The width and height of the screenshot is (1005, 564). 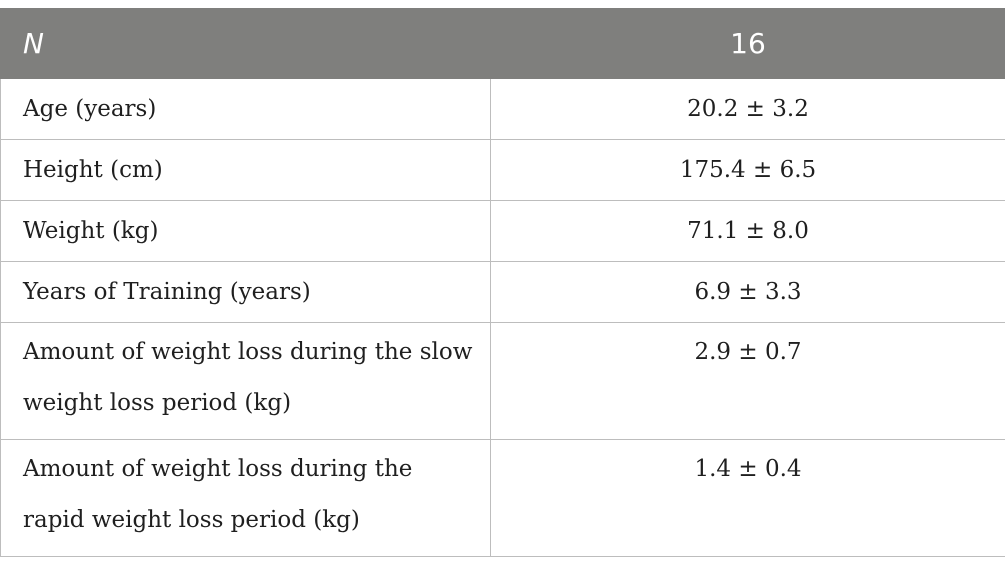 What do you see at coordinates (245, 231) in the screenshot?
I see `row-label: Weight (kg)` at bounding box center [245, 231].